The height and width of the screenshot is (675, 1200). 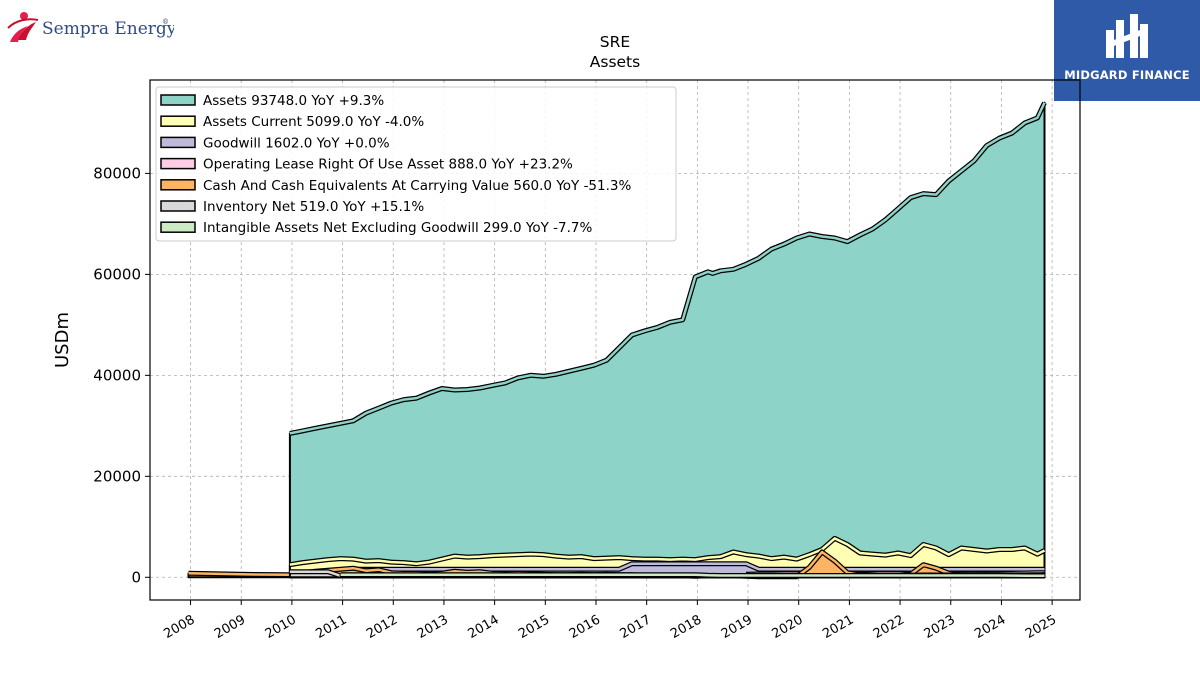 I want to click on sempra-flame-icon, so click(x=23, y=27).